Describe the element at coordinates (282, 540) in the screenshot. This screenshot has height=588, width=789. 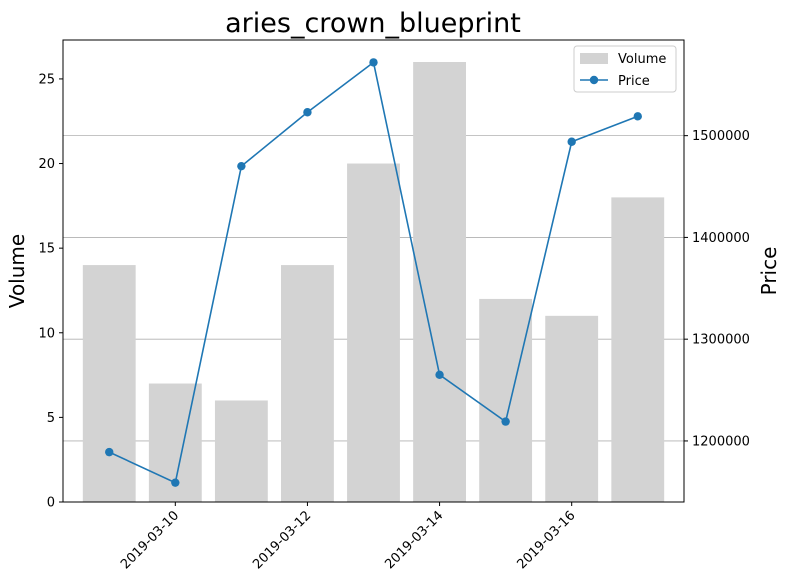
I see `x-tick-label: 2019-03-12` at that location.